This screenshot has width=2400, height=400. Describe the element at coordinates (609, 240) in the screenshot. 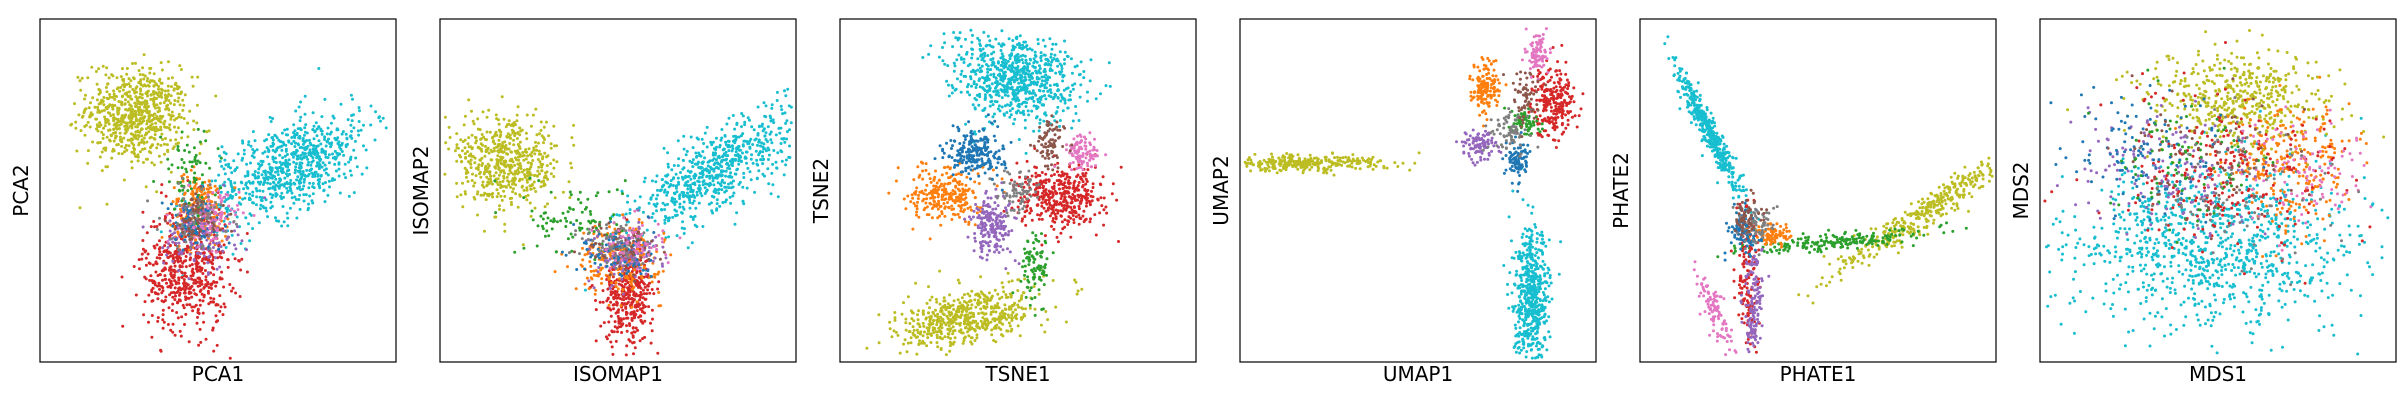

I see `scatter-point-blue` at that location.